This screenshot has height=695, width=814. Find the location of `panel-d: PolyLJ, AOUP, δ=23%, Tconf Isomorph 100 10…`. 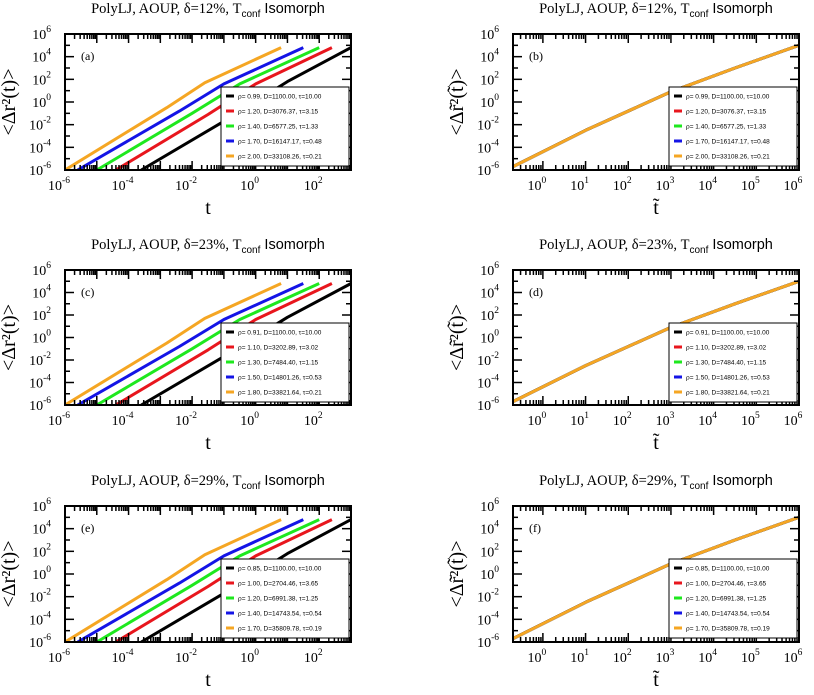

panel-d: PolyLJ, AOUP, δ=23%, Tconf Isomorph 100 10… is located at coordinates (624, 345).